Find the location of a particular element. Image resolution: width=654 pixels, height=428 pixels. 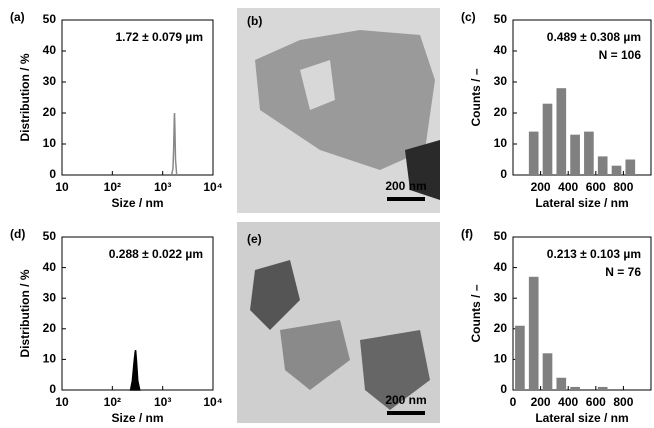

tem-image: (b) 200 nm is located at coordinates (338, 110).